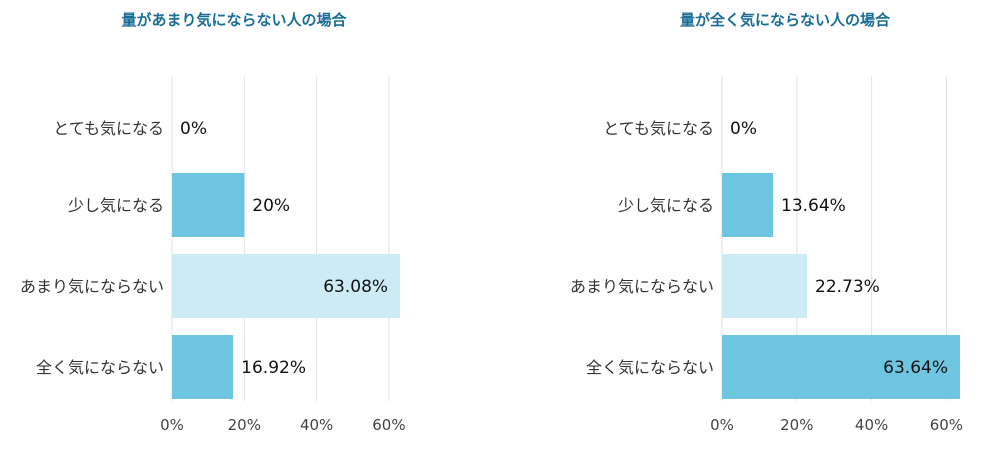  I want to click on value-label: 63.08%, so click(355, 287).